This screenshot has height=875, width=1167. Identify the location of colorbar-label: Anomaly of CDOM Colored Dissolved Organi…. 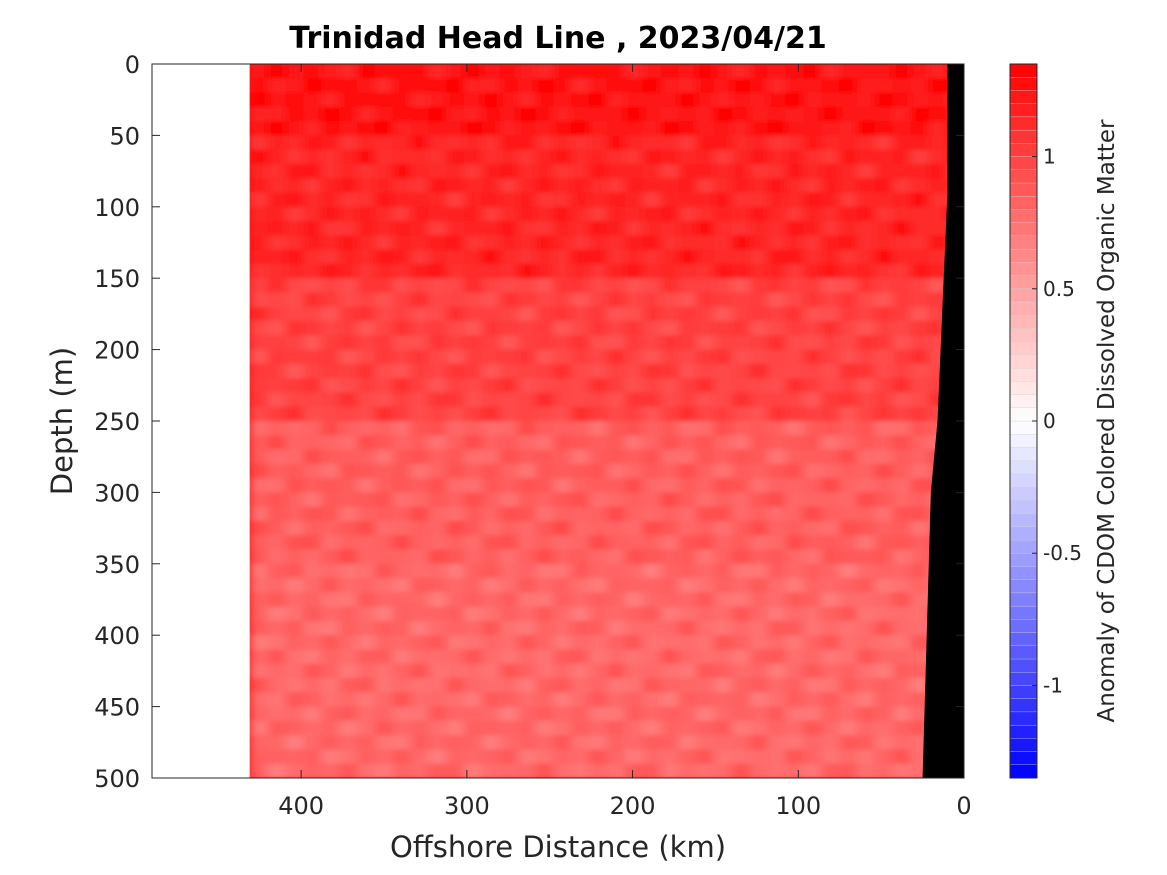
(1107, 420).